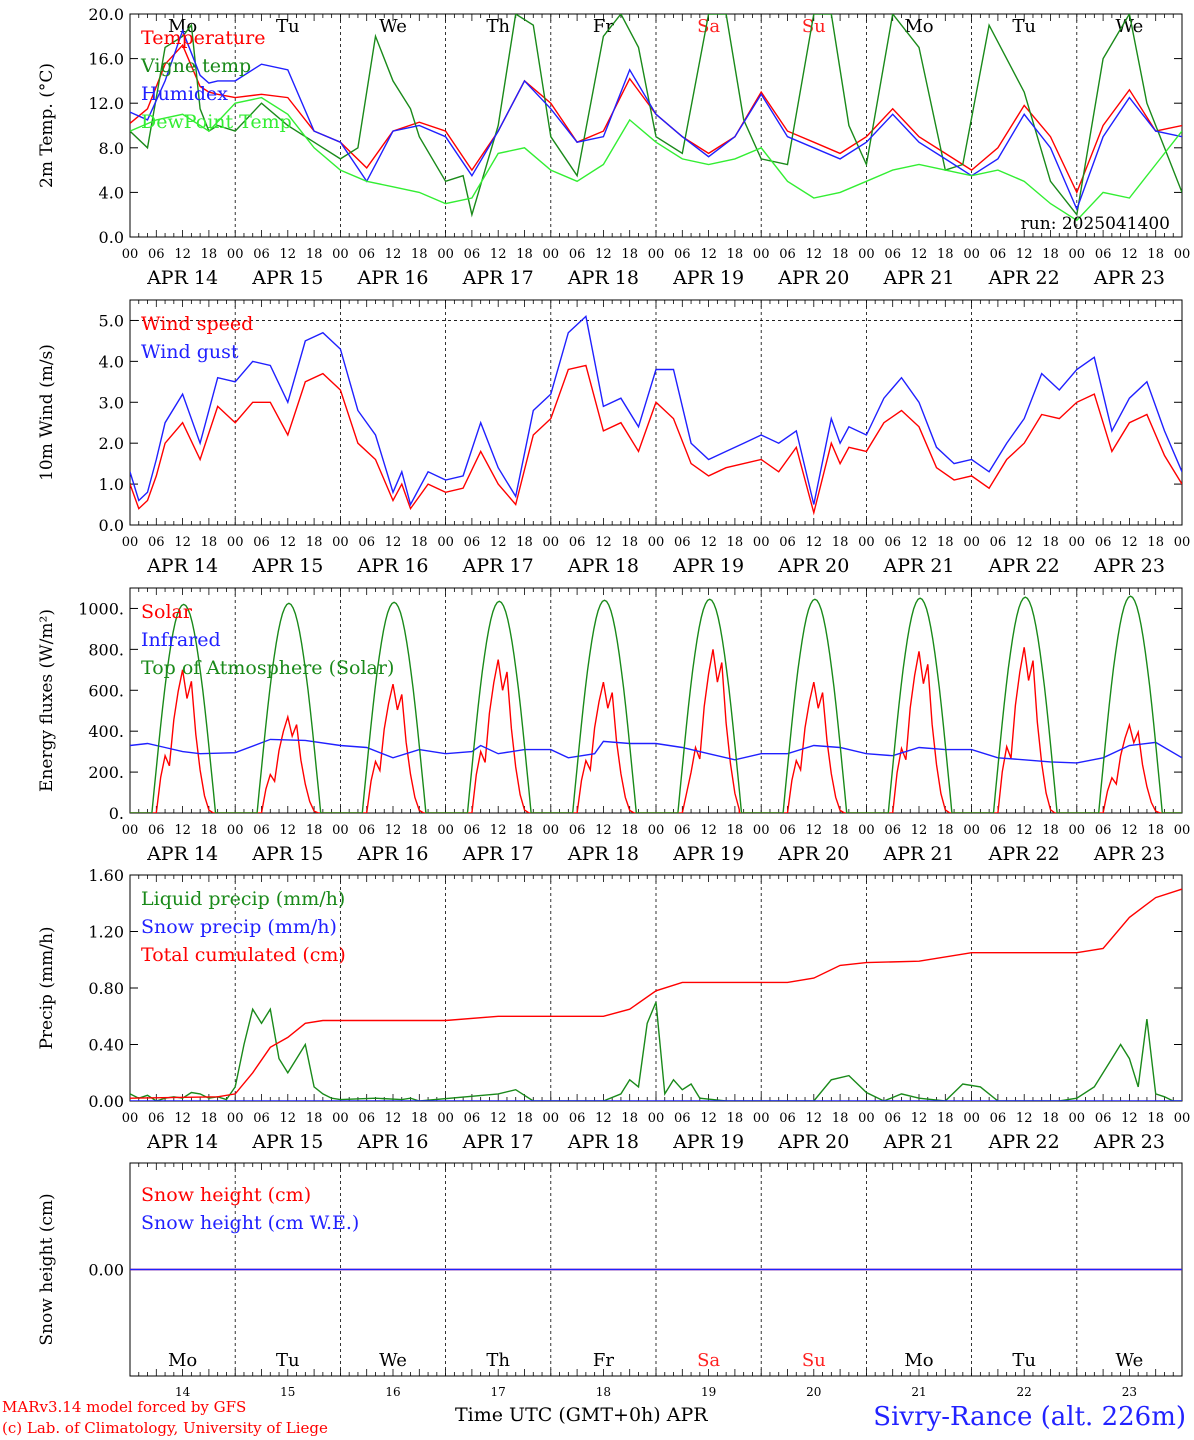  I want to click on y-tick-label: 8.0, so click(111, 148).